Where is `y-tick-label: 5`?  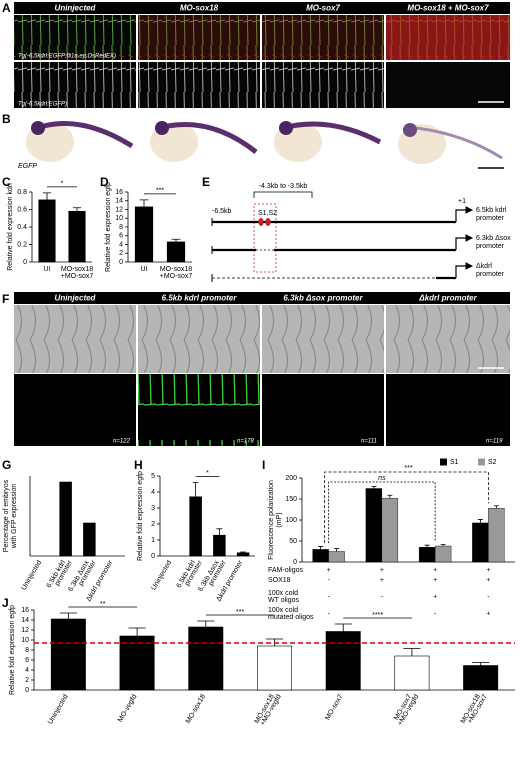 y-tick-label: 5 is located at coordinates (153, 476).